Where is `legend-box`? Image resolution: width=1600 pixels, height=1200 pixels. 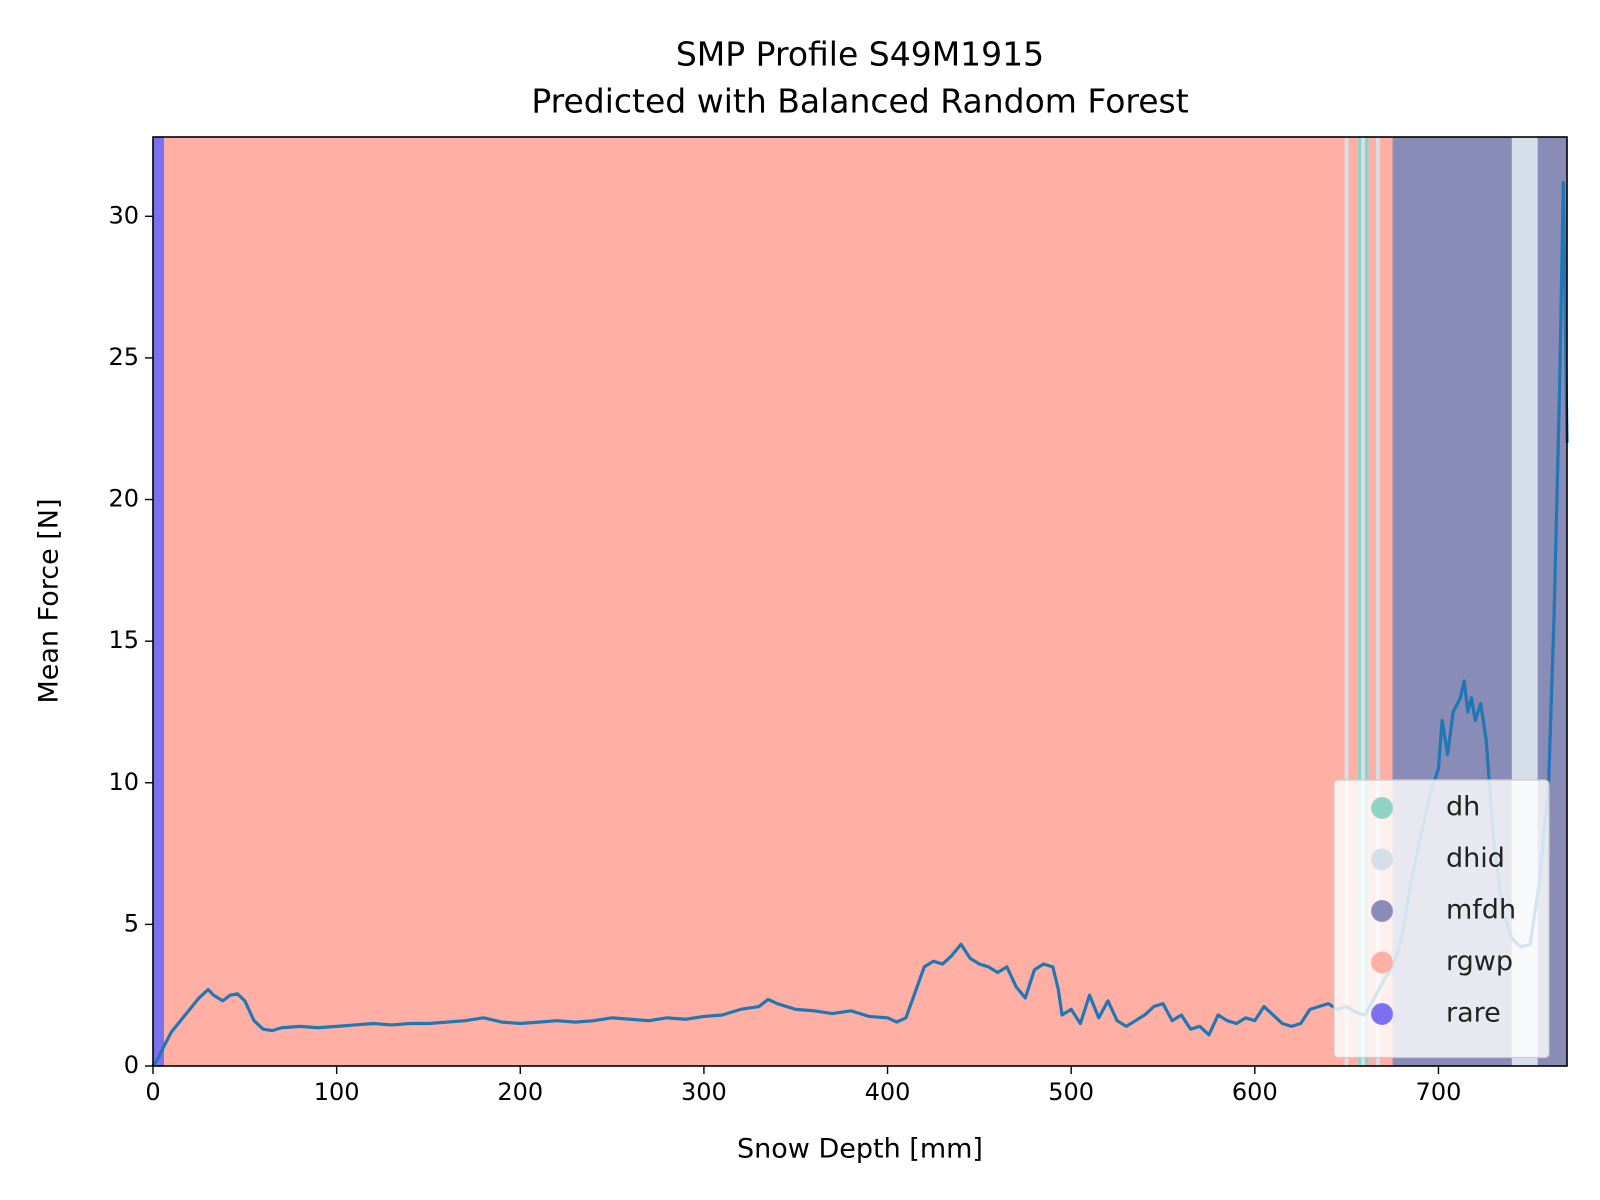 legend-box is located at coordinates (1441, 919).